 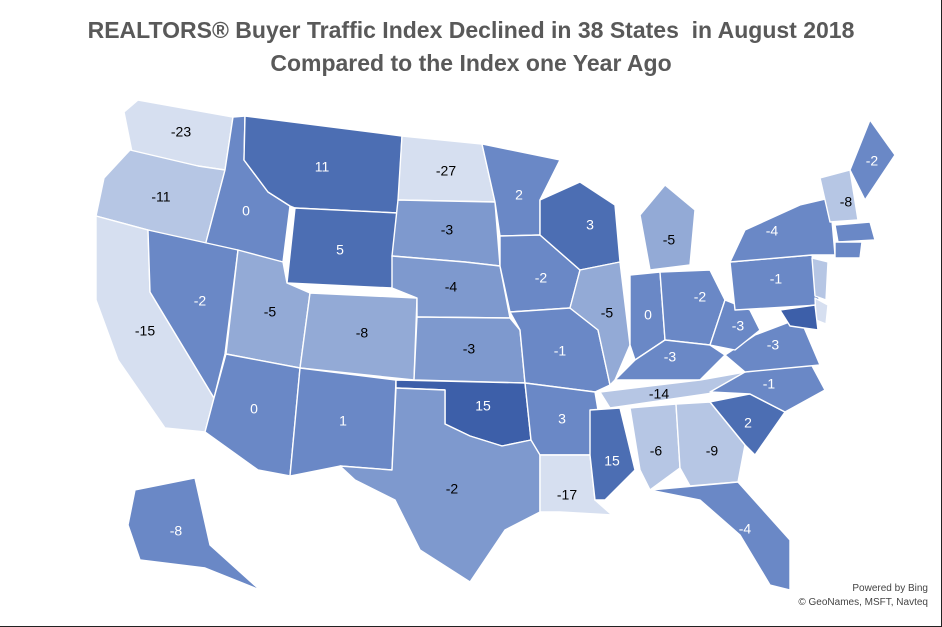 What do you see at coordinates (362, 333) in the screenshot?
I see `state-value-colorado: -8` at bounding box center [362, 333].